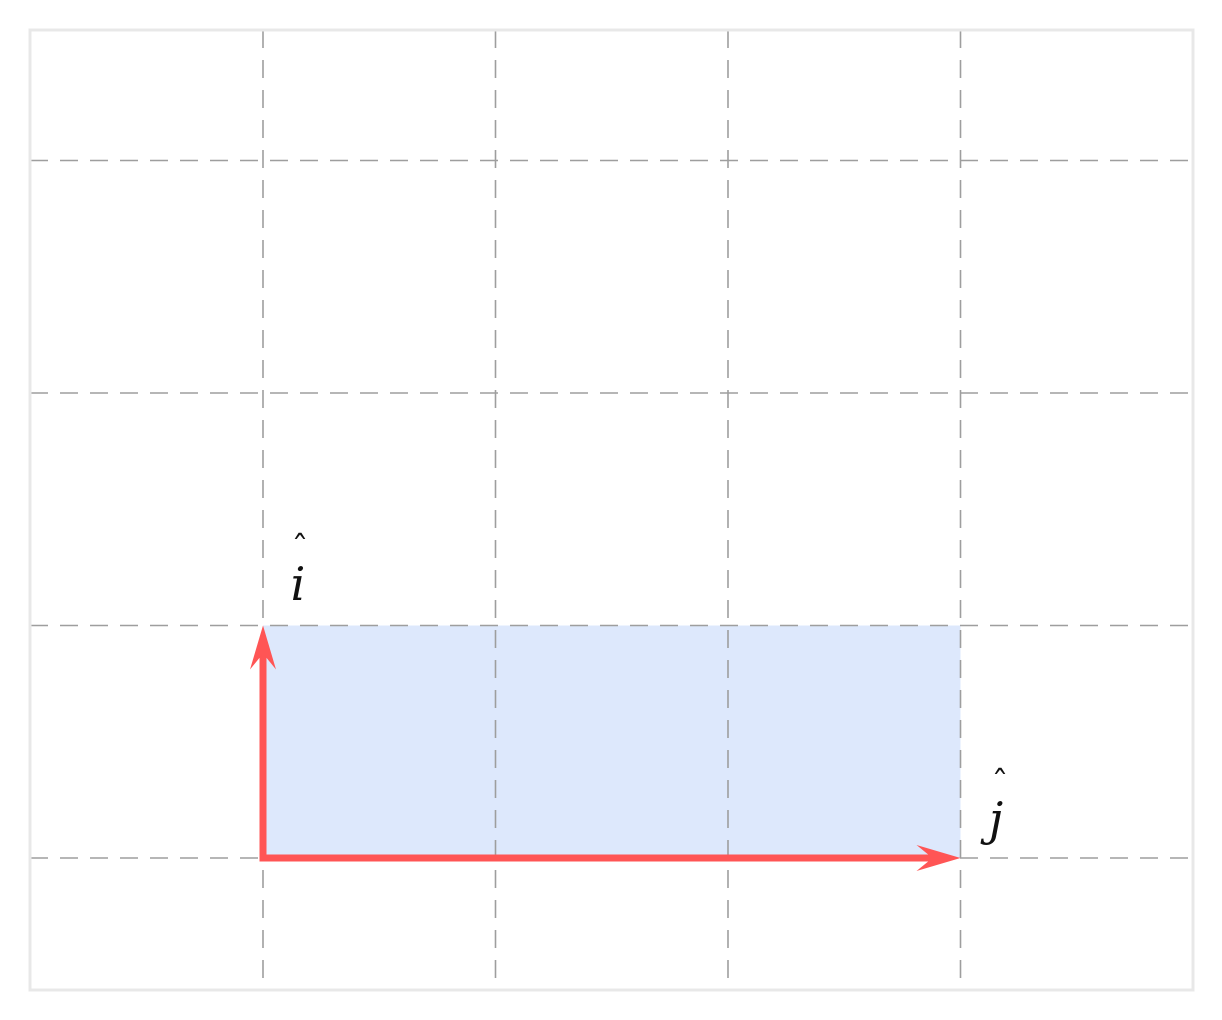  Describe the element at coordinates (1000, 784) in the screenshot. I see `j-hat-accent: ˆ` at that location.